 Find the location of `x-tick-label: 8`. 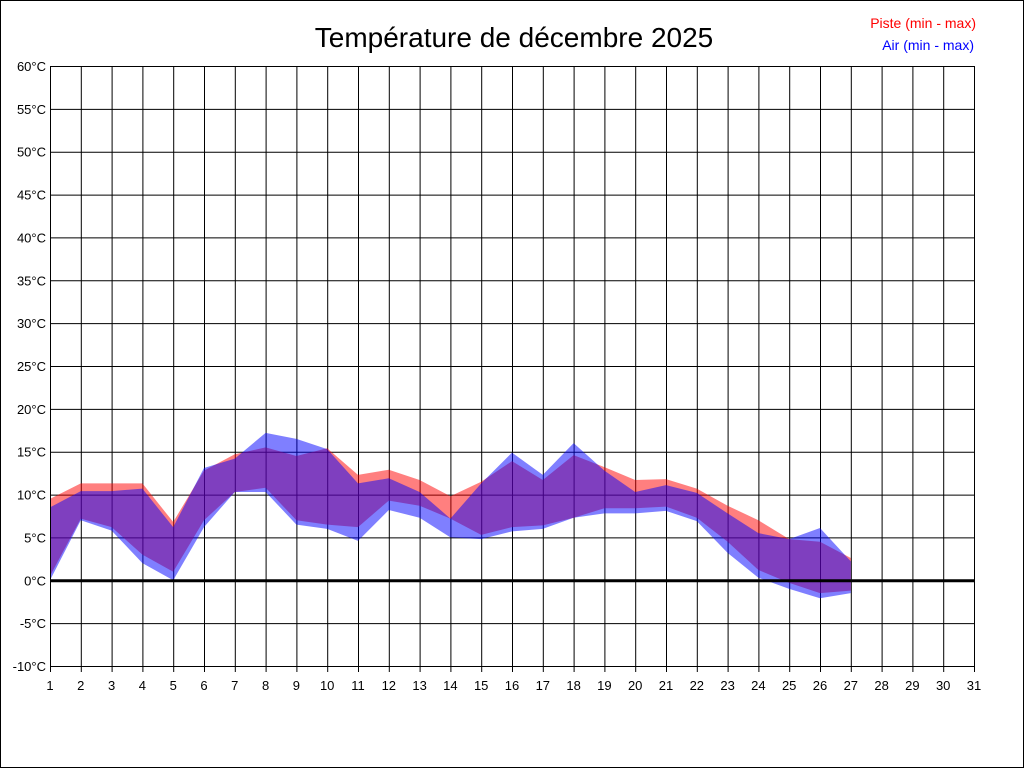

x-tick-label: 8 is located at coordinates (265, 685).